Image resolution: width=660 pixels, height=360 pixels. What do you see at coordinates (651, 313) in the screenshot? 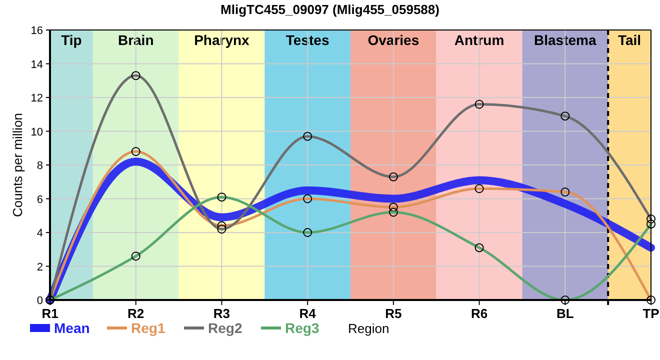
I see `x-tick-label: TP` at bounding box center [651, 313].